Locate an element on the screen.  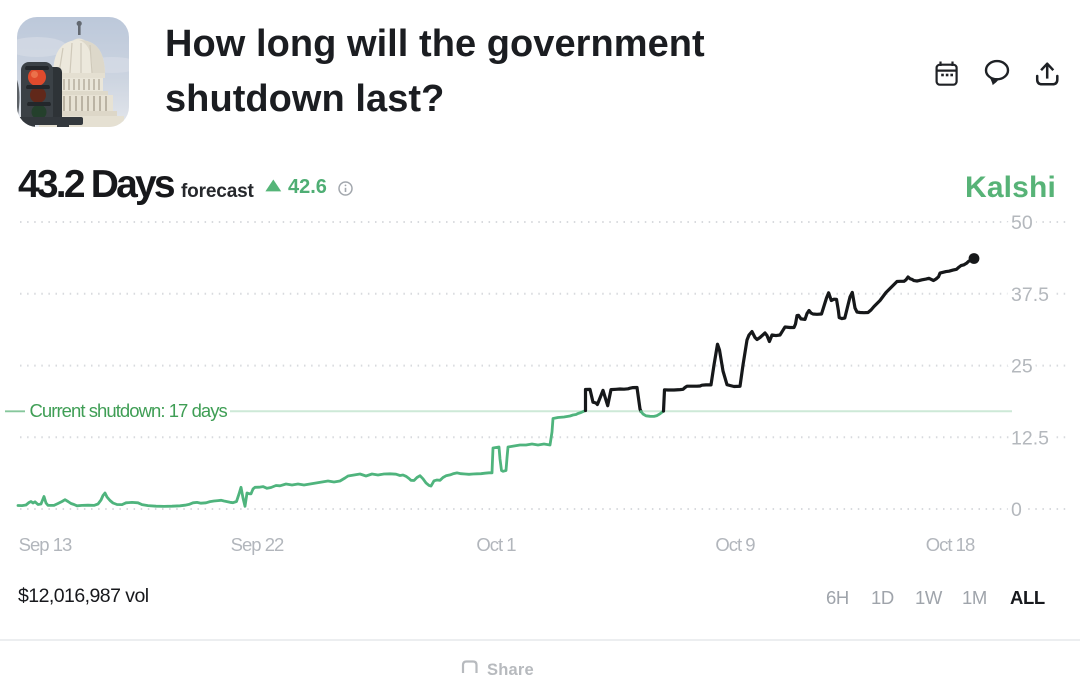
svg-text: 12.5 is located at coordinates (1030, 438).